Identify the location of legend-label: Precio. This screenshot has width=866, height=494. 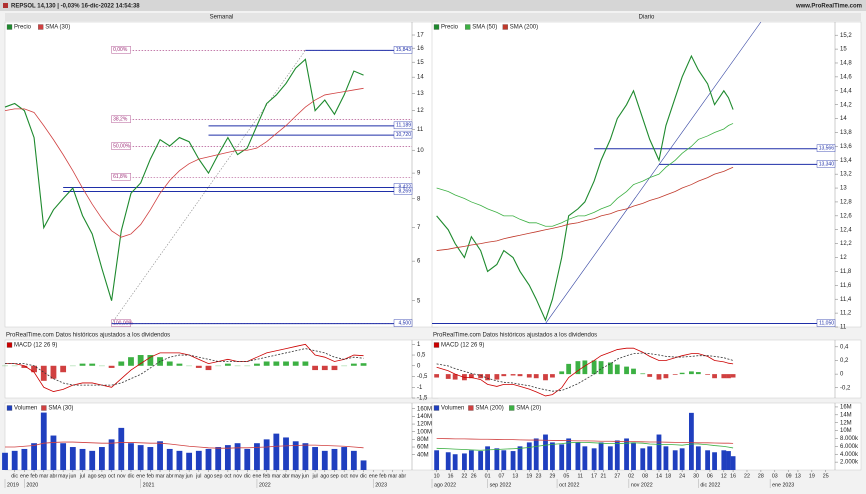
(23, 28).